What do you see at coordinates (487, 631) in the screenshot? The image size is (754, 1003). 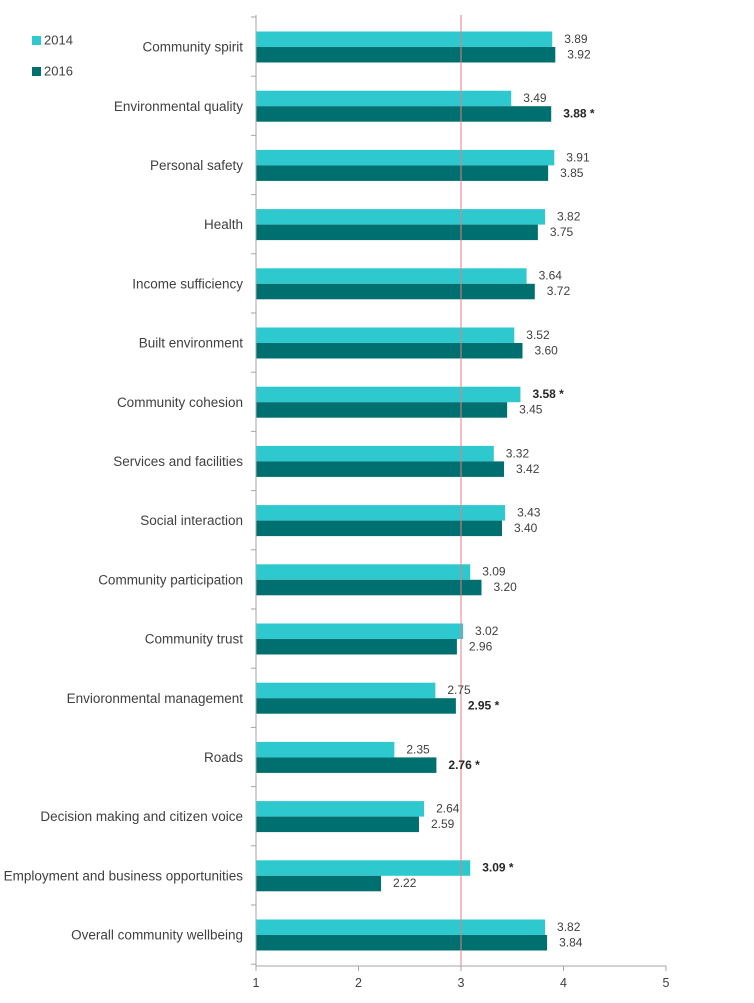 I see `data-label-2014: 3.02` at bounding box center [487, 631].